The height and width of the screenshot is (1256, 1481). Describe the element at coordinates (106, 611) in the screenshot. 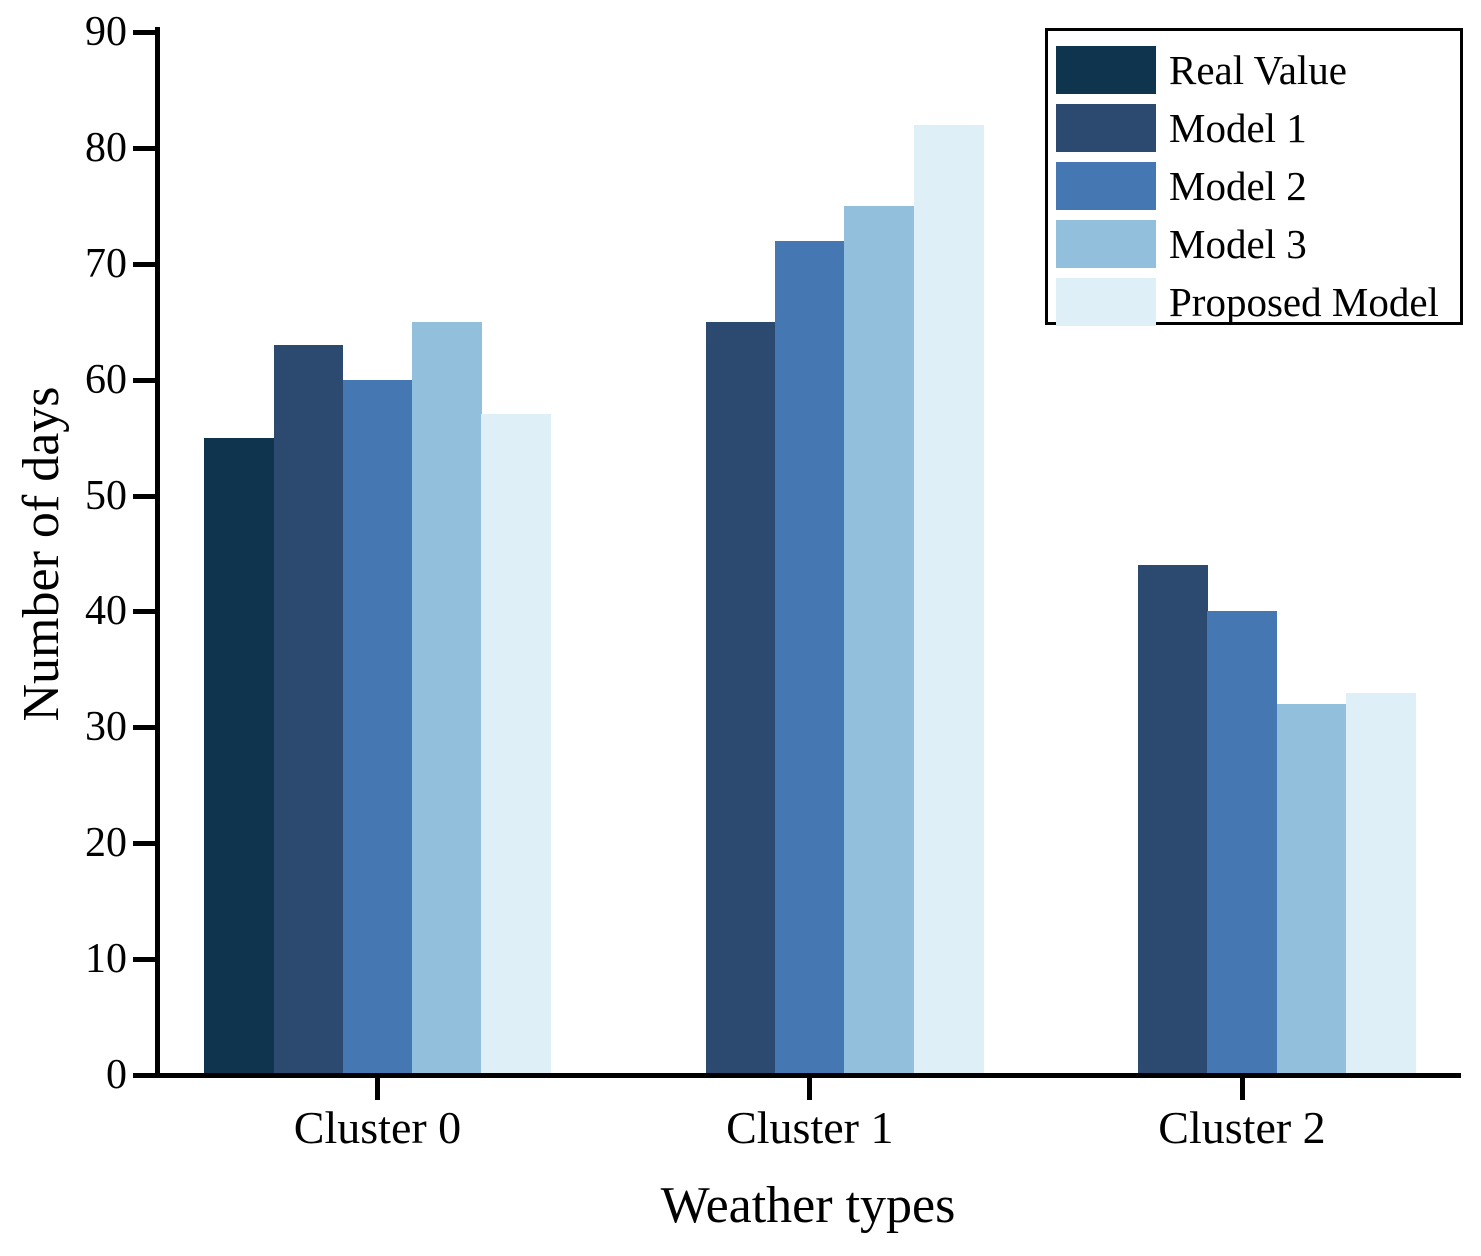

I see `y-tick-label: 40` at that location.